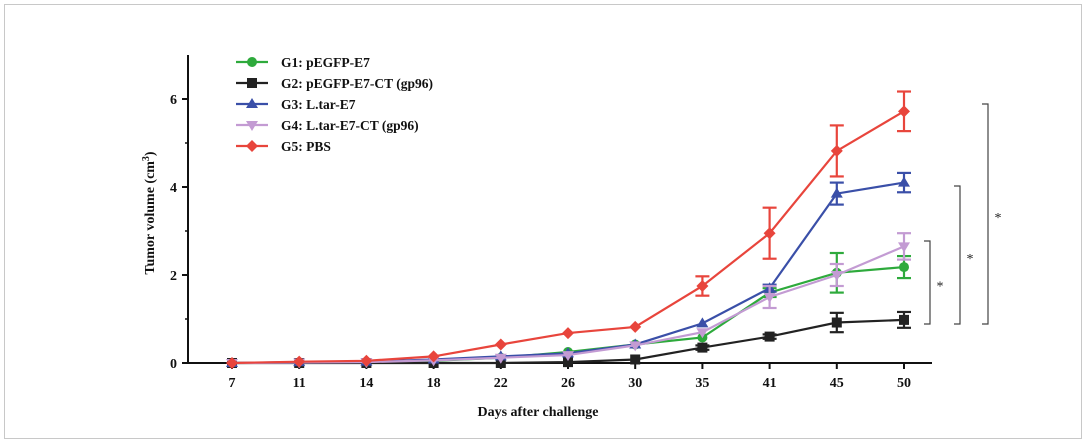  I want to click on legend-label: G1: pEGFP-E7, so click(325, 62).